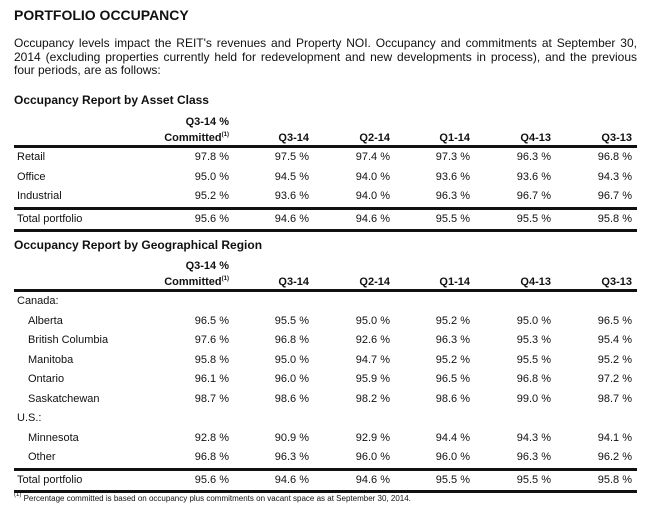 Image resolution: width=647 pixels, height=509 pixels. Describe the element at coordinates (325, 302) in the screenshot. I see `group-label-row: Canada:` at that location.